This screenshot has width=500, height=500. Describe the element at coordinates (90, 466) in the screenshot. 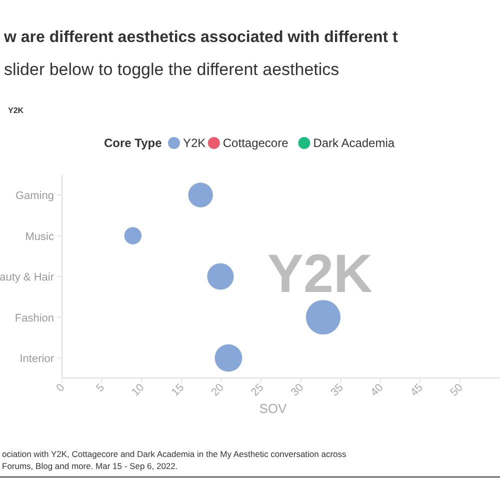

I see `text: Forums, Blog and more. Mar 15 - Sep 6, 2022.` at that location.